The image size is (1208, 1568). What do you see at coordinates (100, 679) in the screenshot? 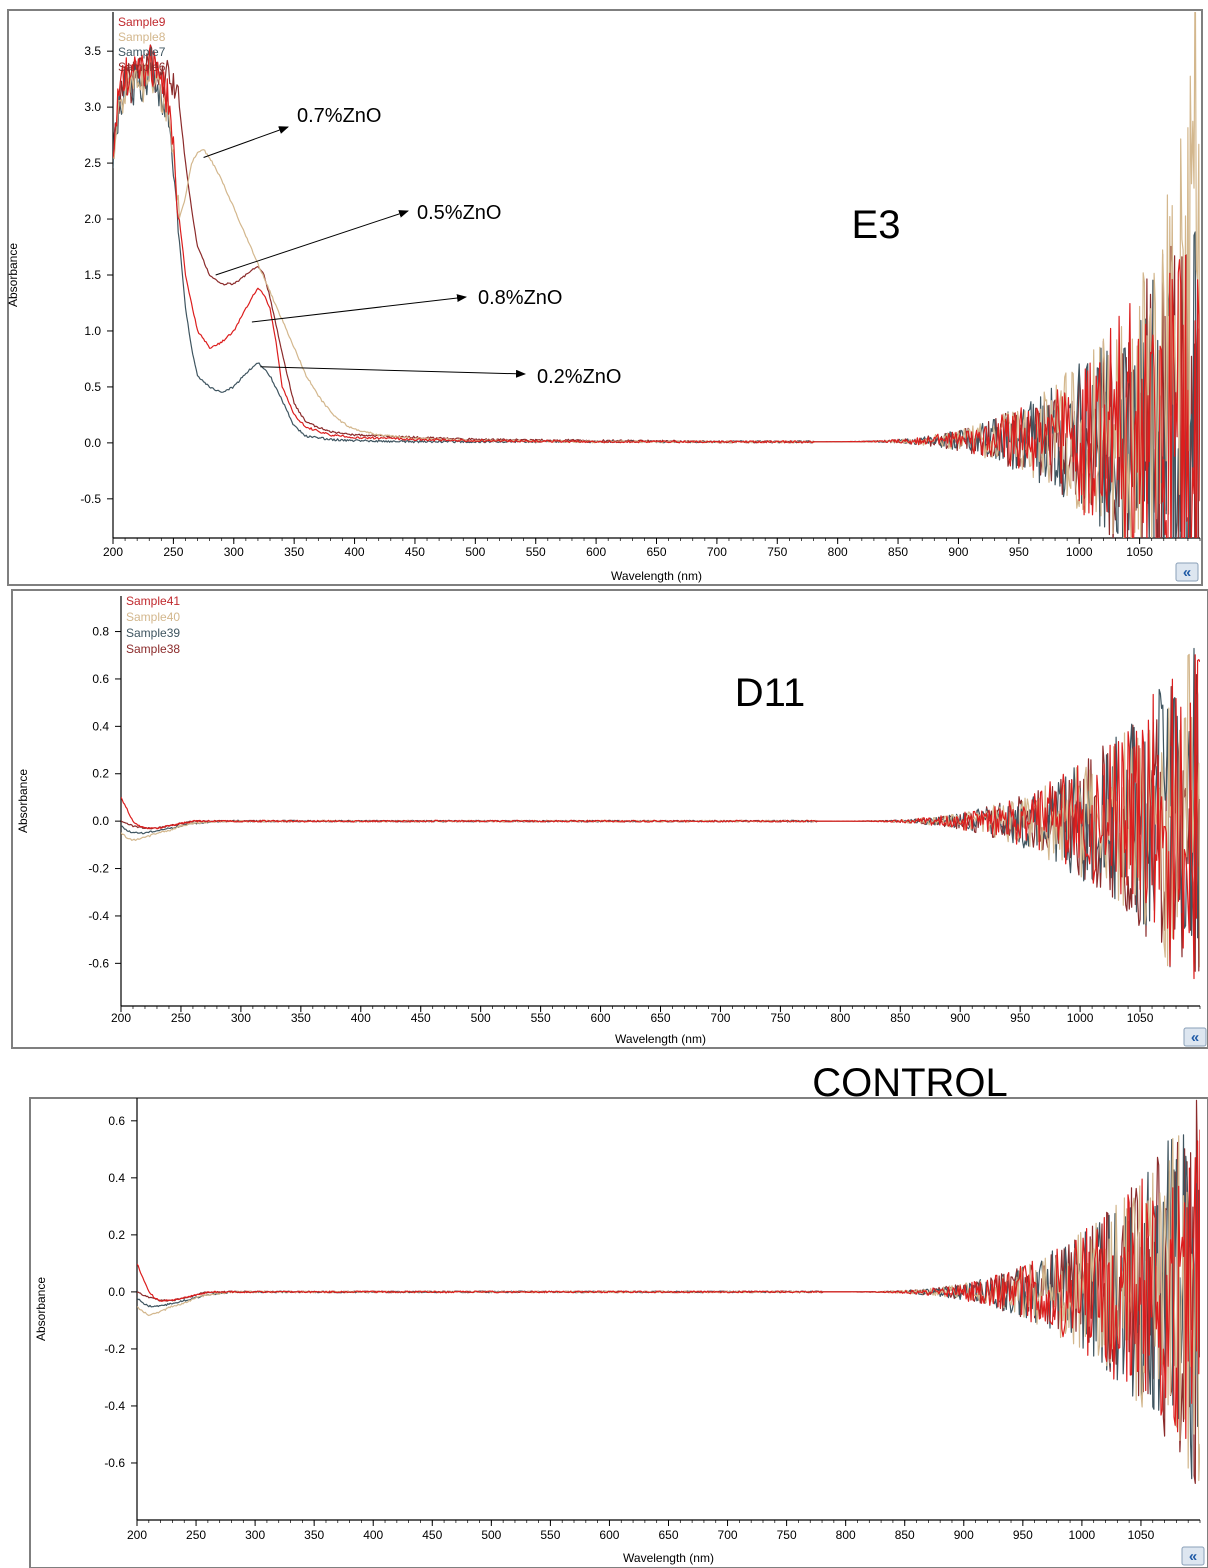
I see `y-tick-label: 0.6` at bounding box center [100, 679].